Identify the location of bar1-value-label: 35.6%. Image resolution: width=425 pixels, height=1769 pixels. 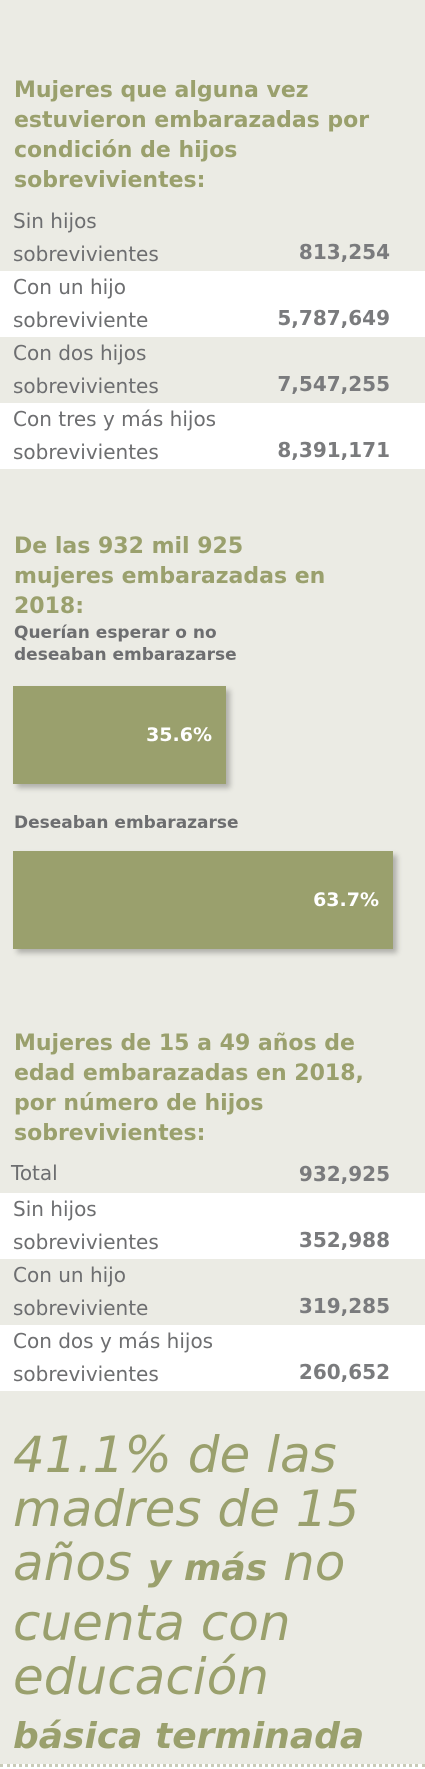
(179, 735).